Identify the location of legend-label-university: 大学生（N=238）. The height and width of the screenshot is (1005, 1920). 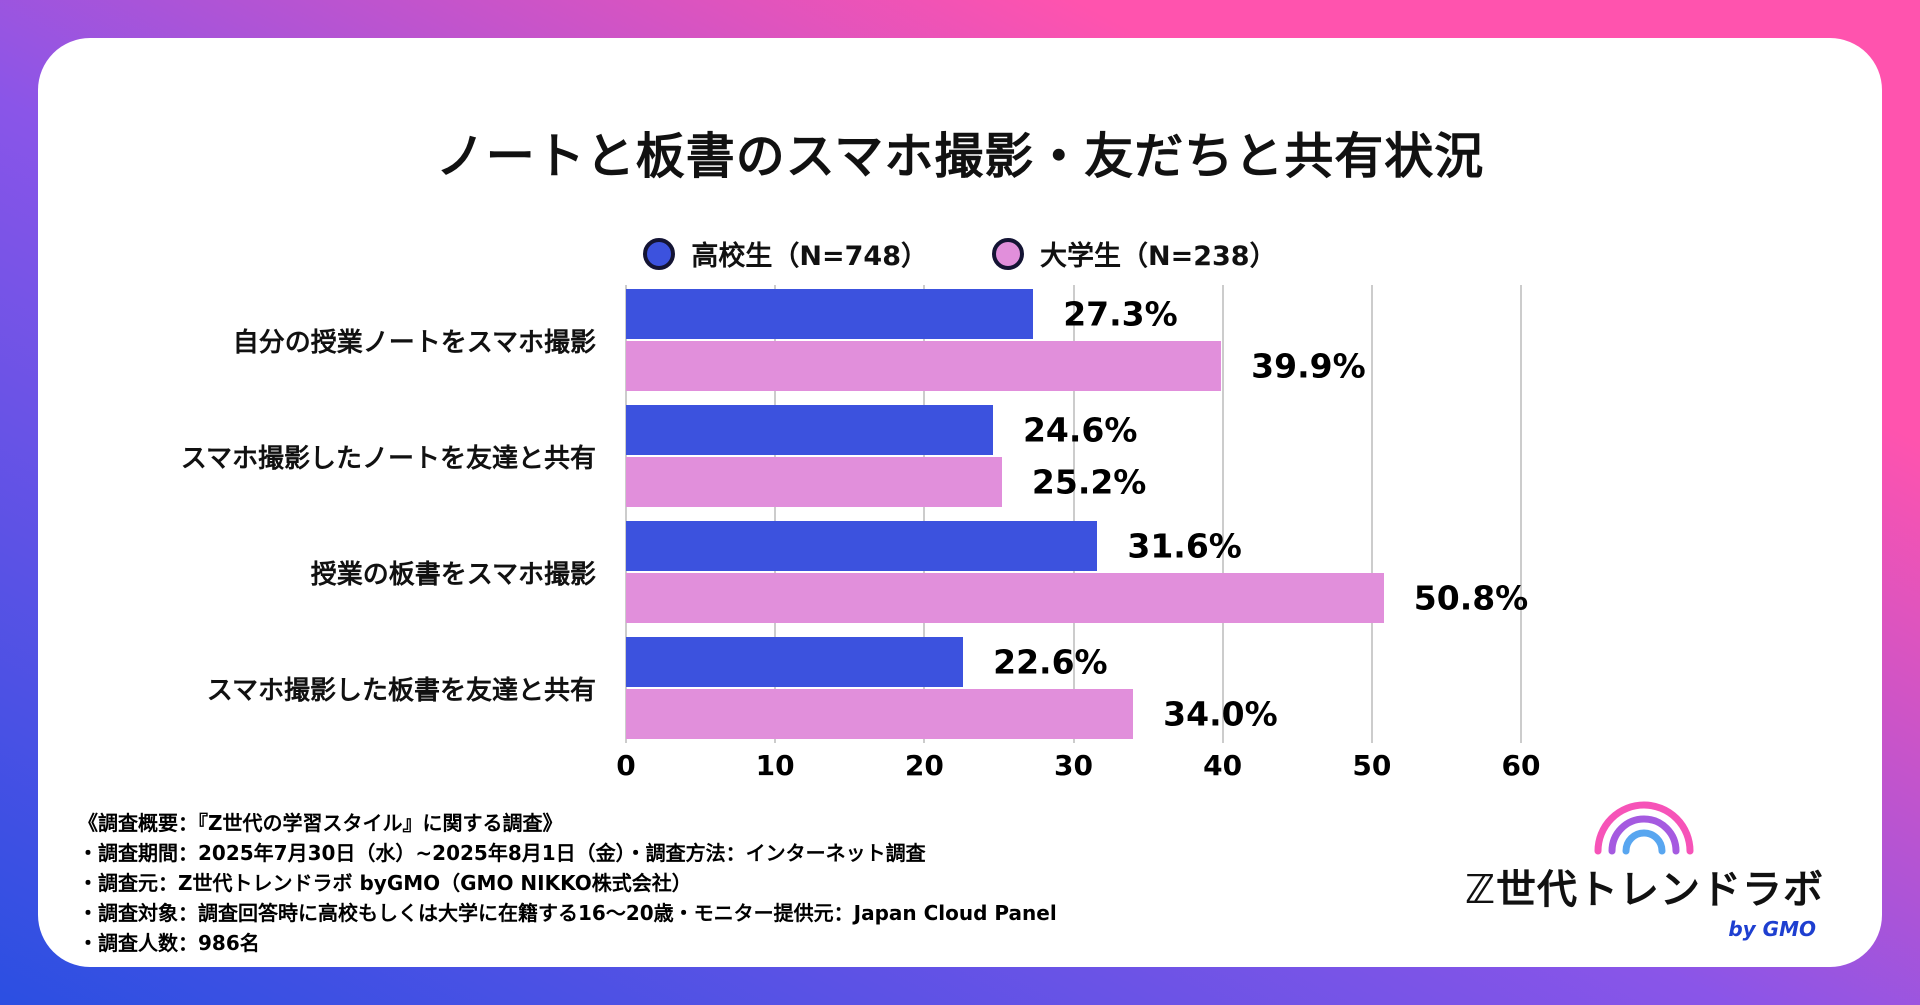
(1158, 256).